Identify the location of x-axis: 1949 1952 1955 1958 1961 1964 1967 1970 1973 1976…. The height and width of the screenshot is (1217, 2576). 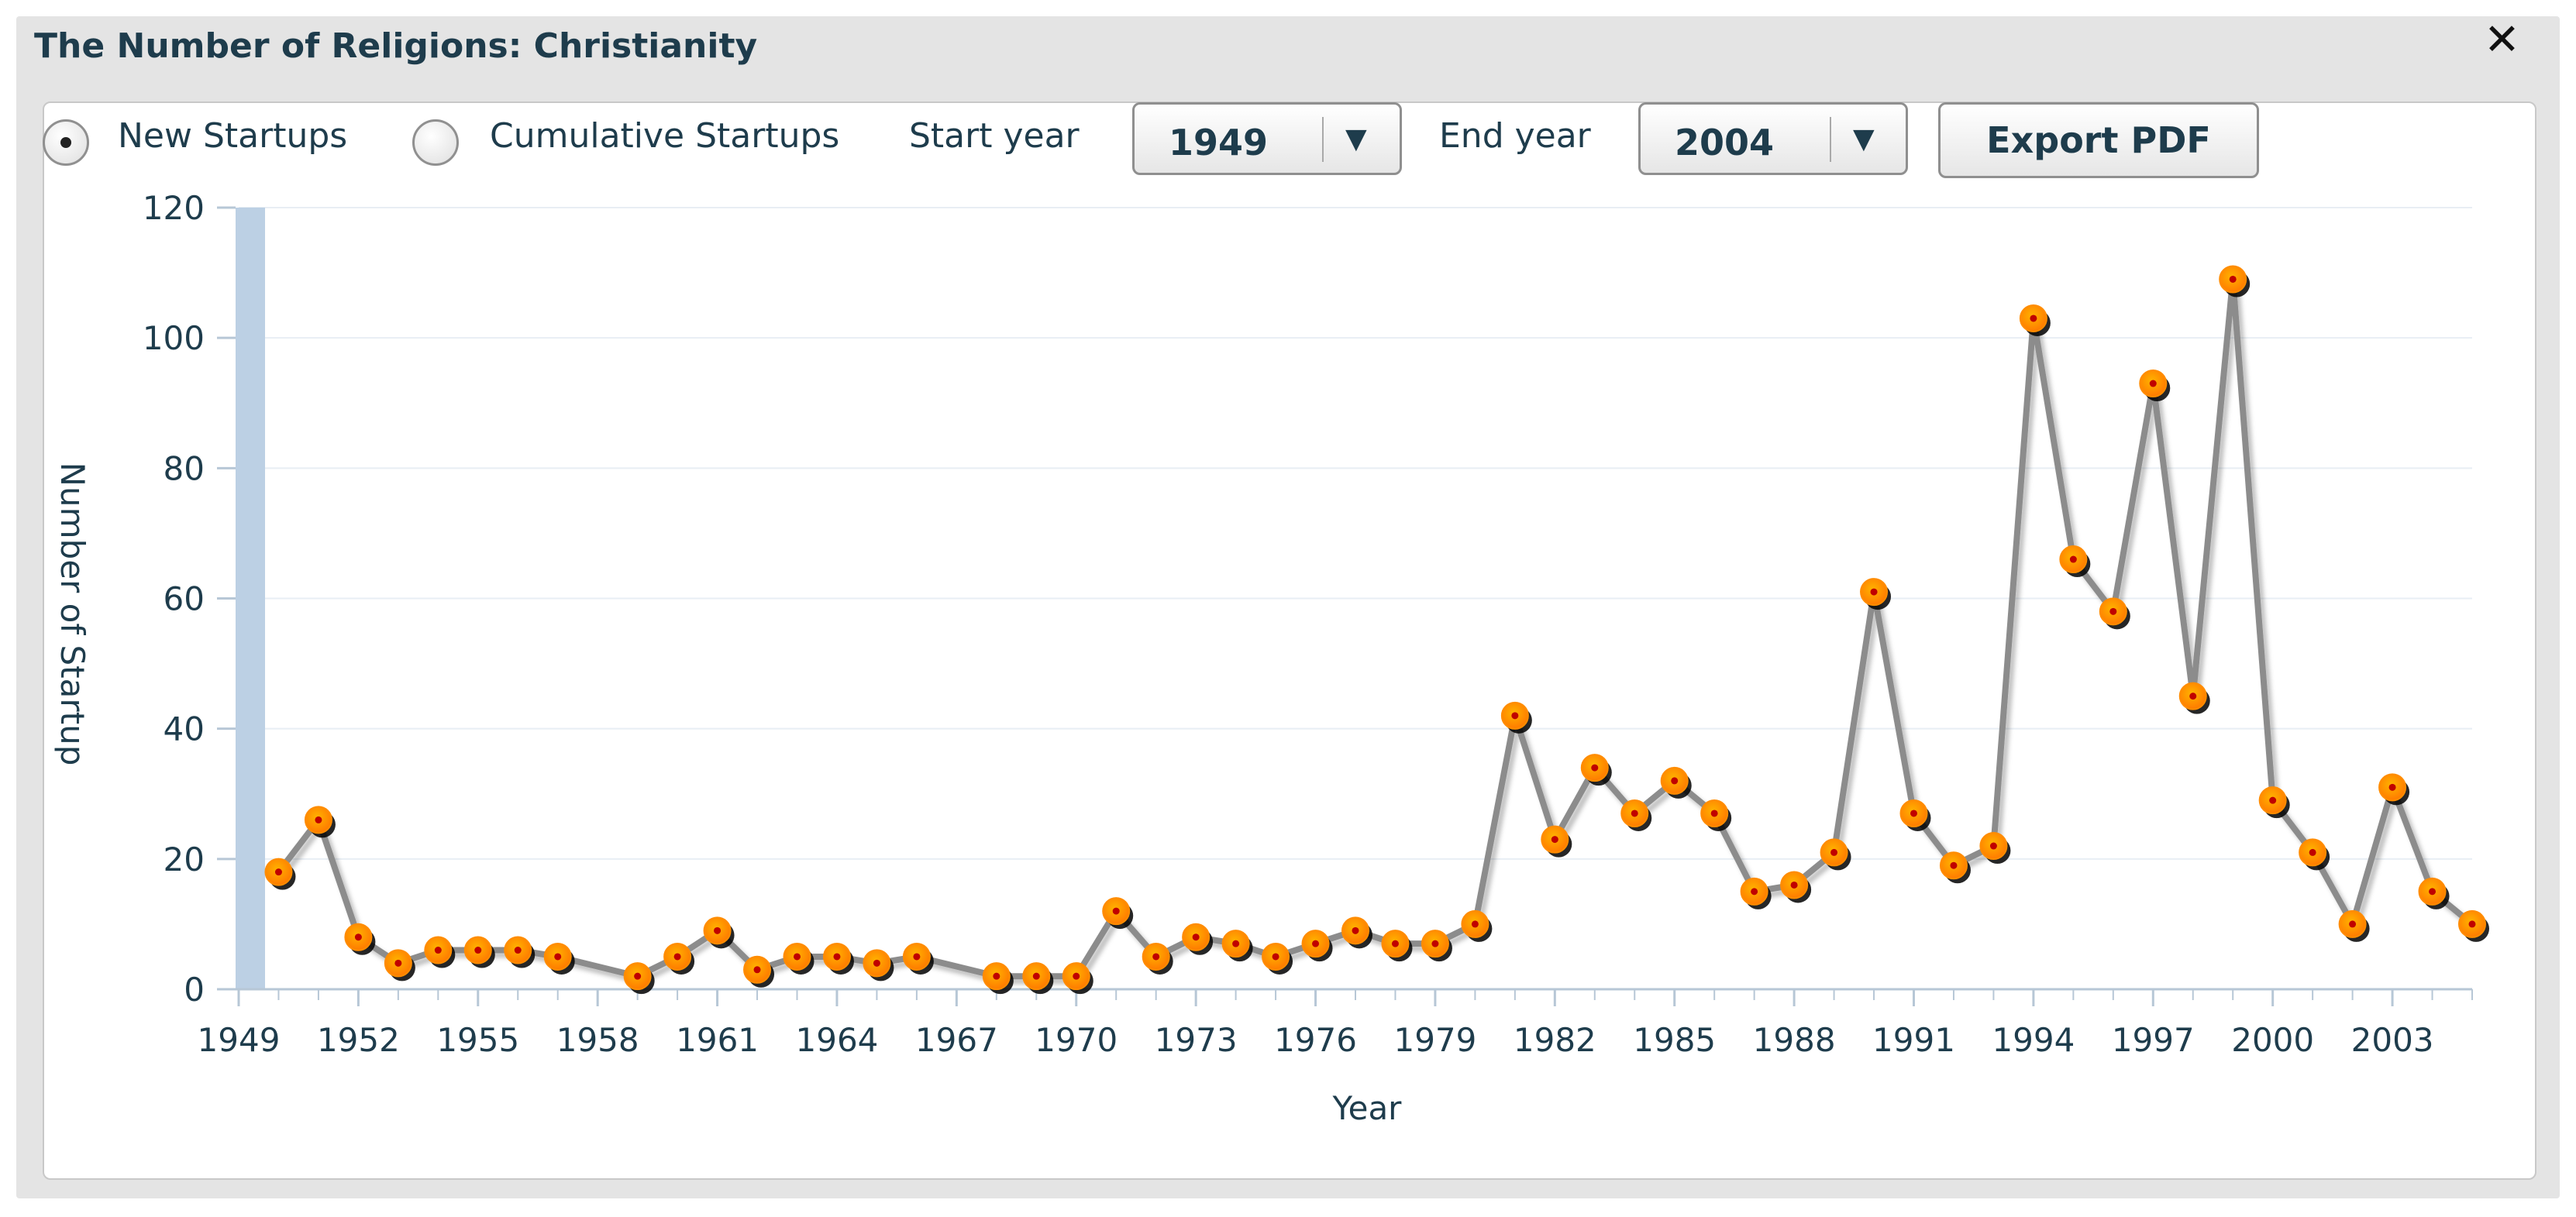
(1335, 1023).